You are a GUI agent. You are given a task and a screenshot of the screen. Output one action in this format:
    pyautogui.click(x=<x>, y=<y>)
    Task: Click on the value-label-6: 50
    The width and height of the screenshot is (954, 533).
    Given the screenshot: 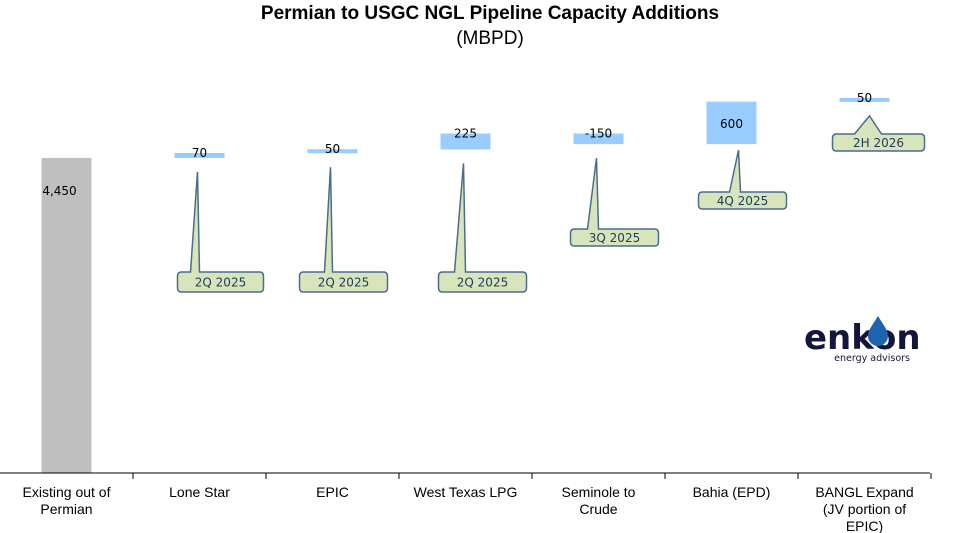 What is the action you would take?
    pyautogui.click(x=864, y=98)
    